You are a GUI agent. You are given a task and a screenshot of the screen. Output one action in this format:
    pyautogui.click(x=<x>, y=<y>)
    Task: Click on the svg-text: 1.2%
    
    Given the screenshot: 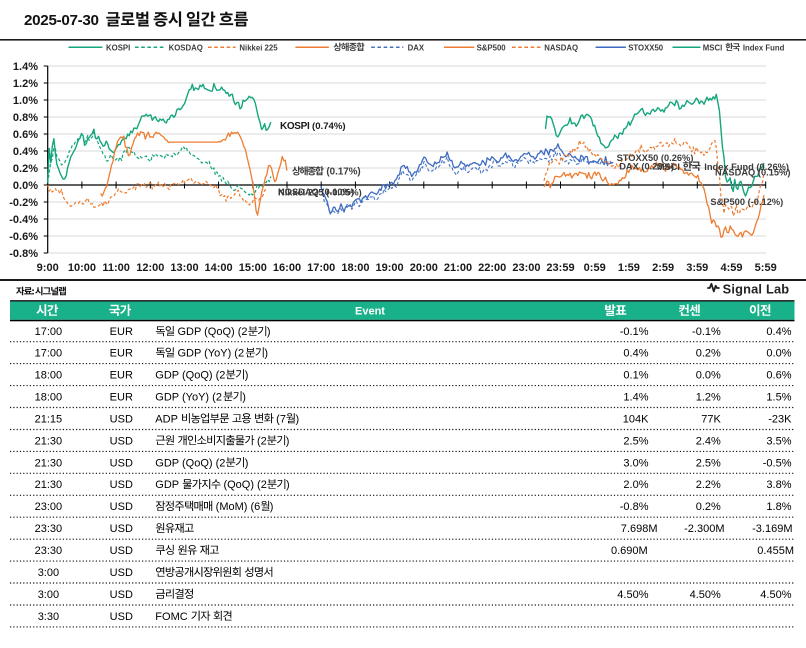 What is the action you would take?
    pyautogui.click(x=708, y=397)
    